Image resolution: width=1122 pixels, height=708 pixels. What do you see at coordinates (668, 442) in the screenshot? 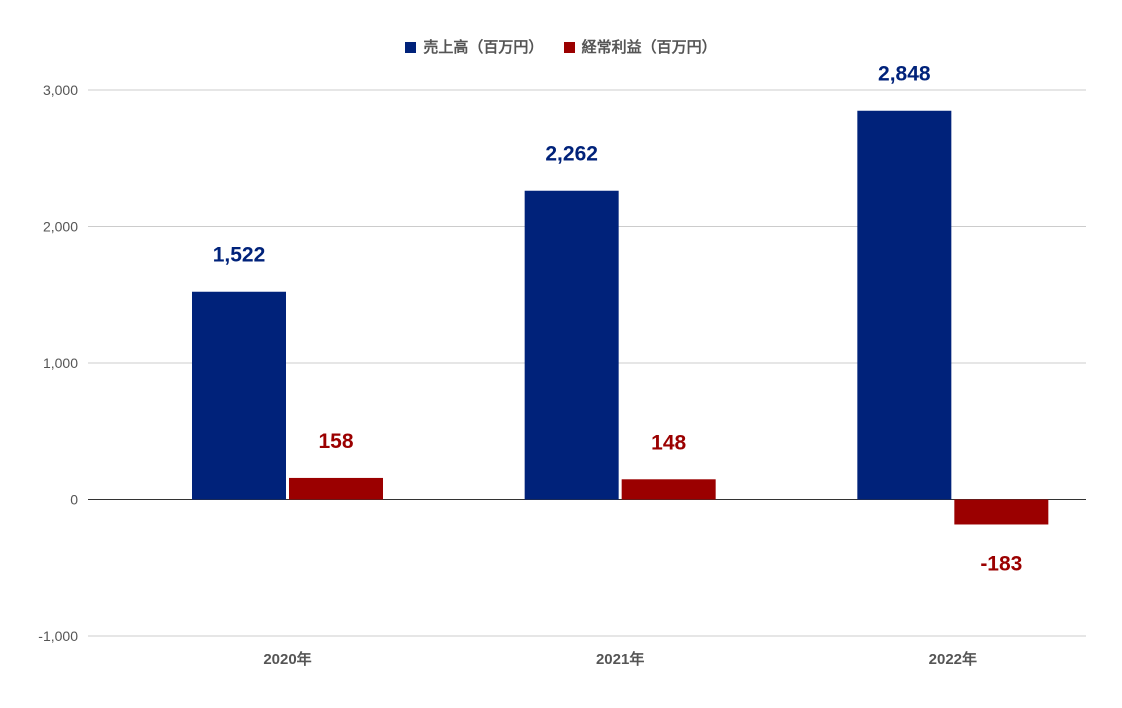
I see `data-label-profit: 148` at bounding box center [668, 442].